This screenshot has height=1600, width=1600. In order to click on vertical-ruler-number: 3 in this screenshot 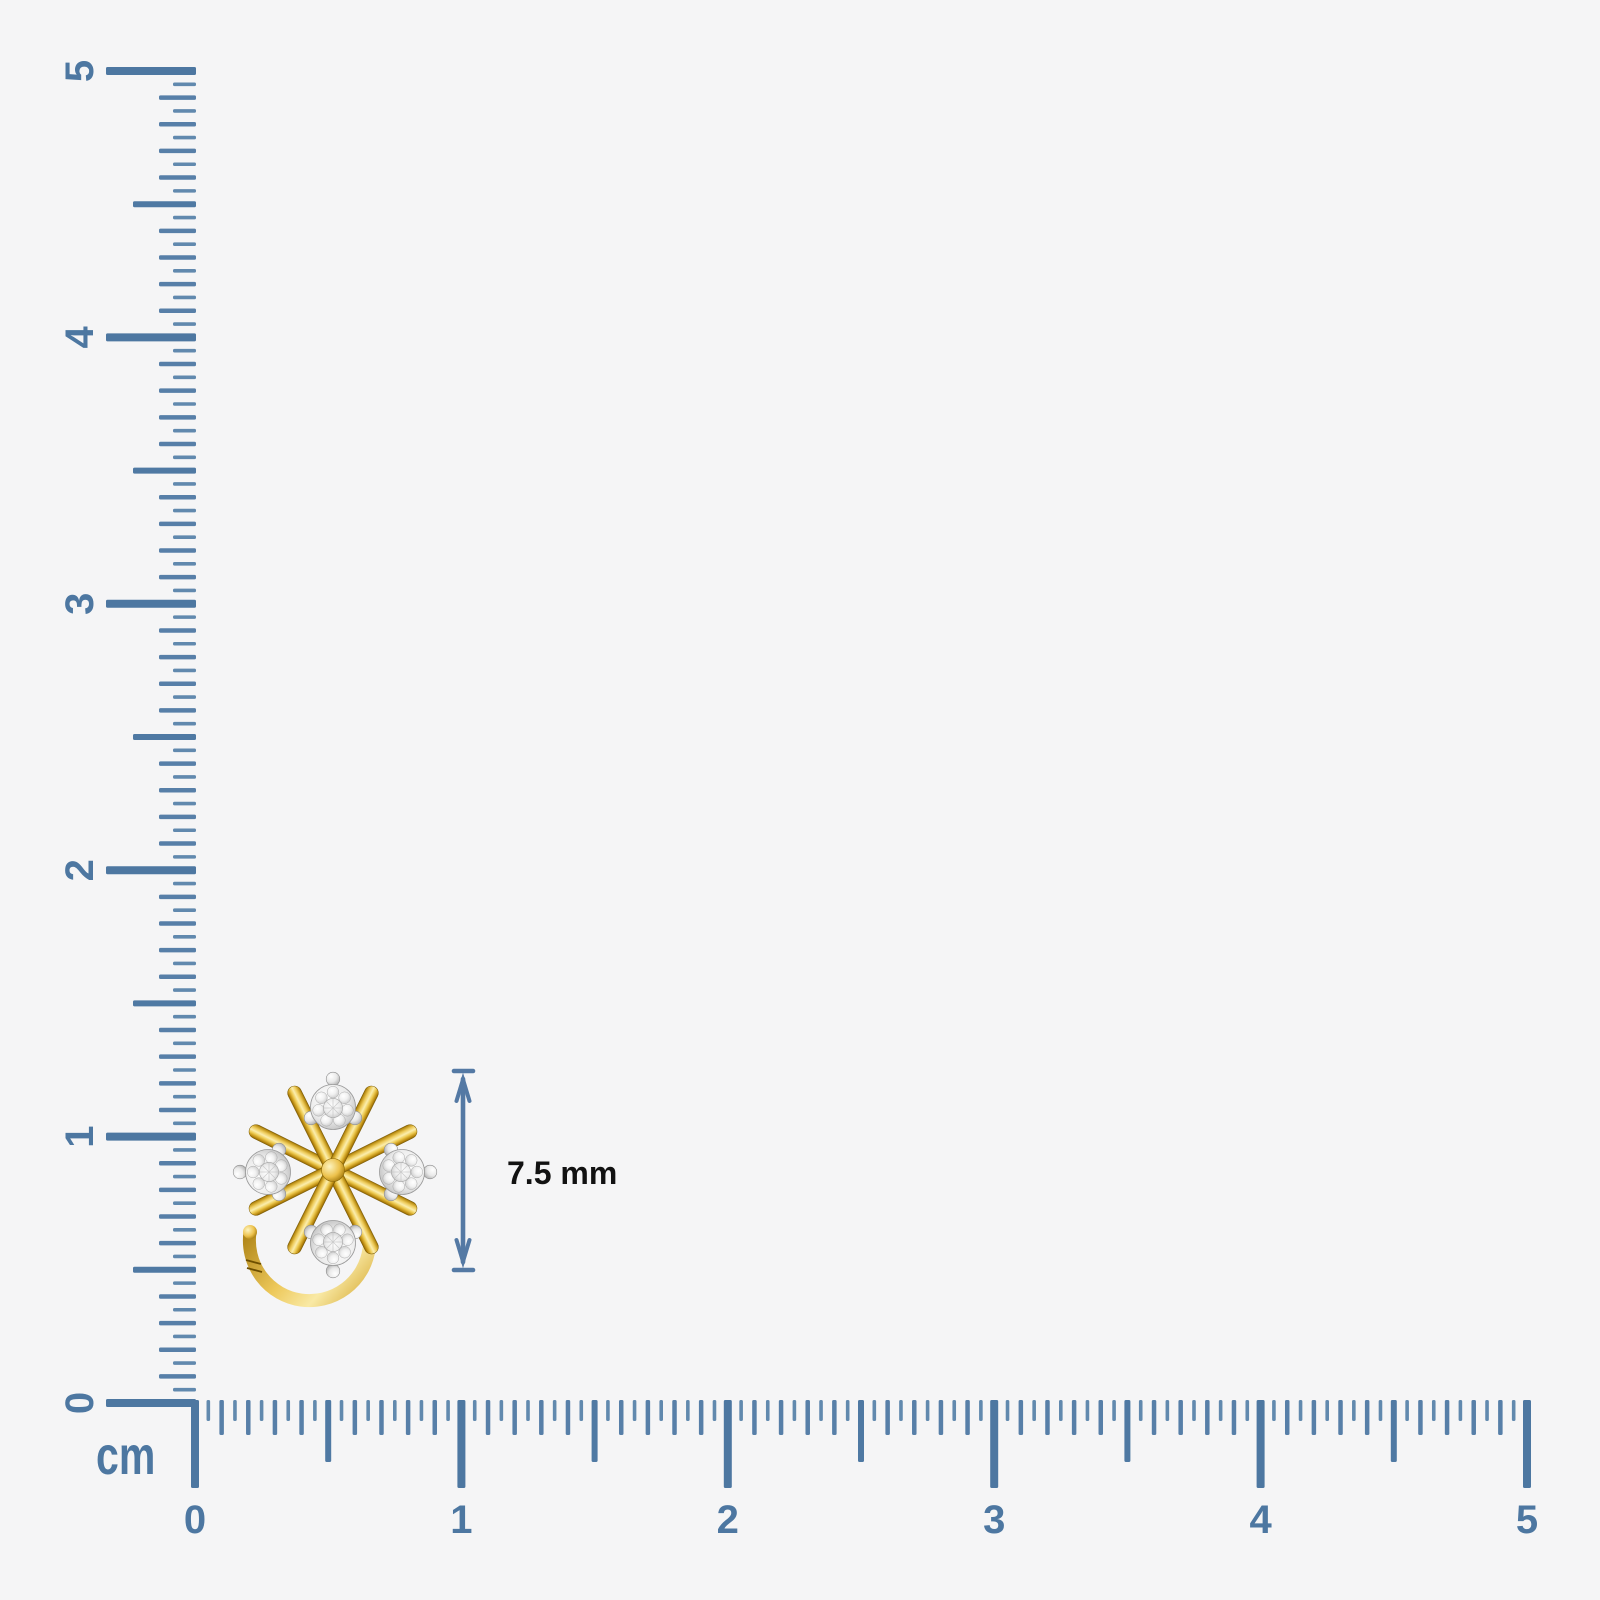, I will do `click(80, 604)`.